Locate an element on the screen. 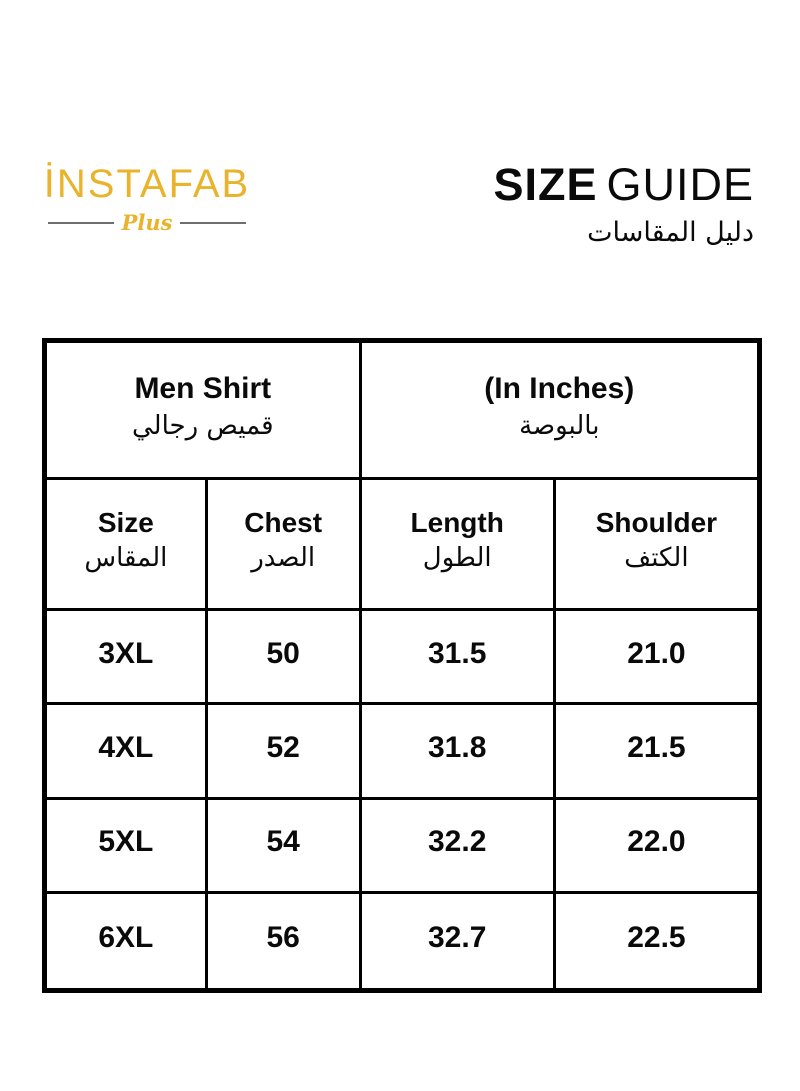 This screenshot has width=800, height=1091. col-header-shoulder: Shoulder الكتف is located at coordinates (656, 545).